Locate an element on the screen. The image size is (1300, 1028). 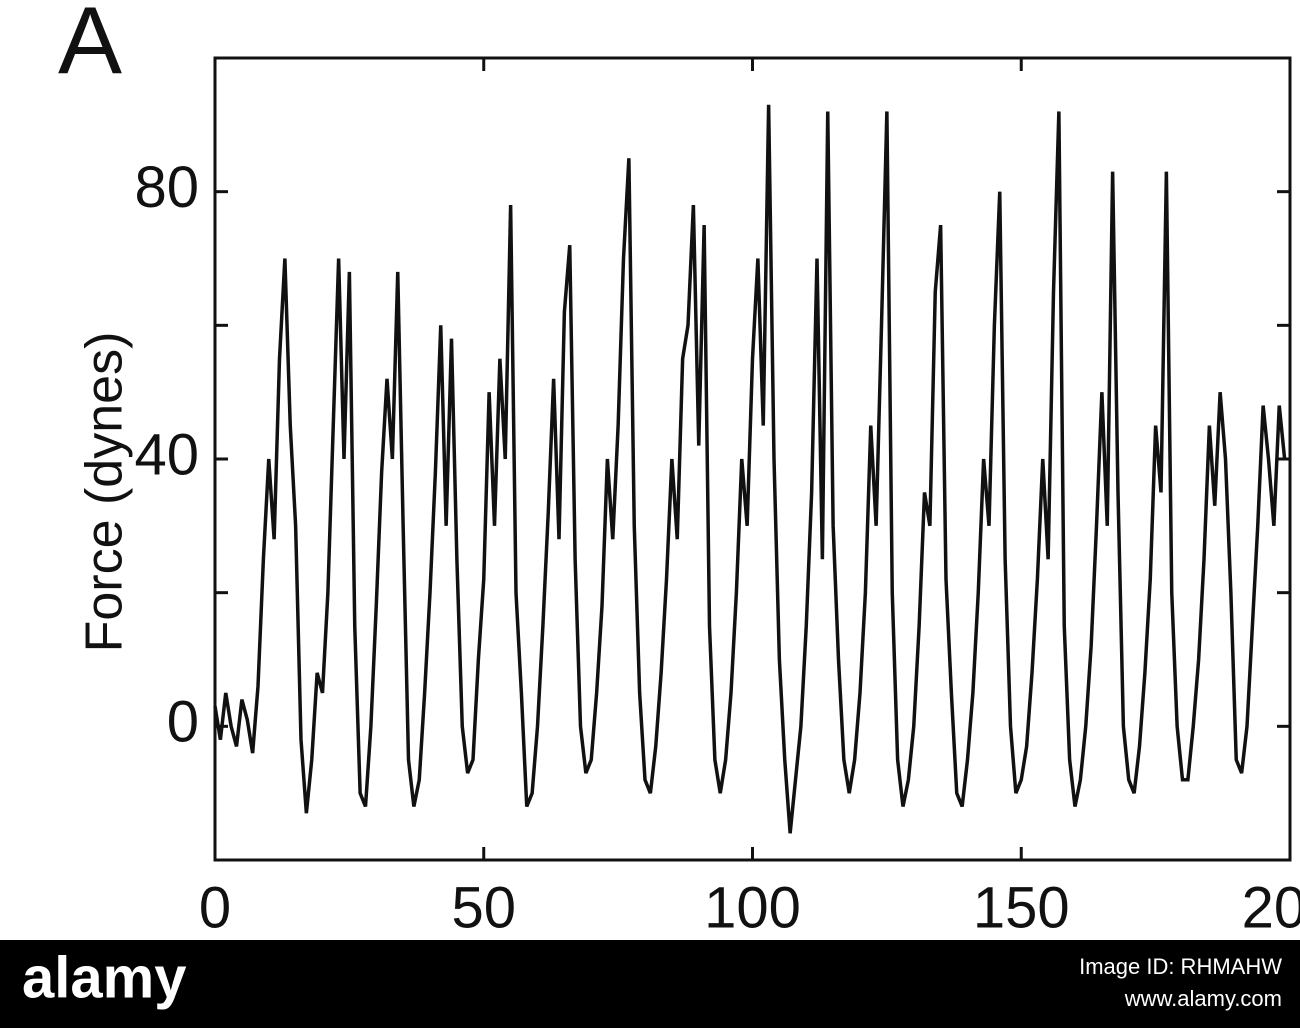
x-tick-label: 0 is located at coordinates (215, 907).